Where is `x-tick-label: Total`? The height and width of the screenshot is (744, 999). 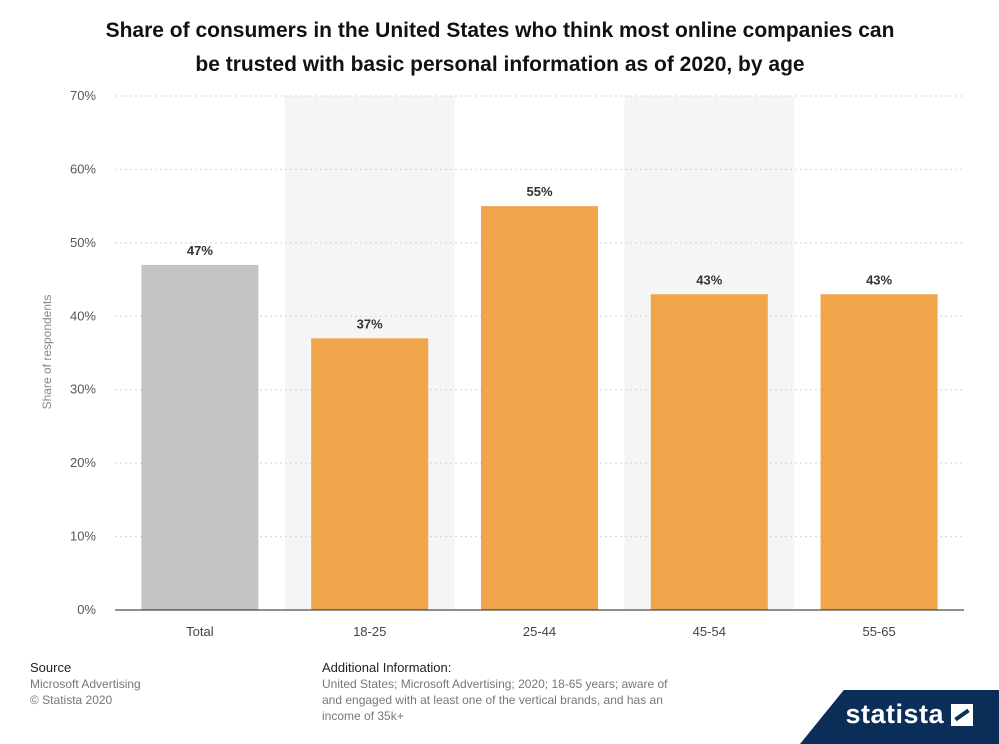
x-tick-label: Total is located at coordinates (200, 631).